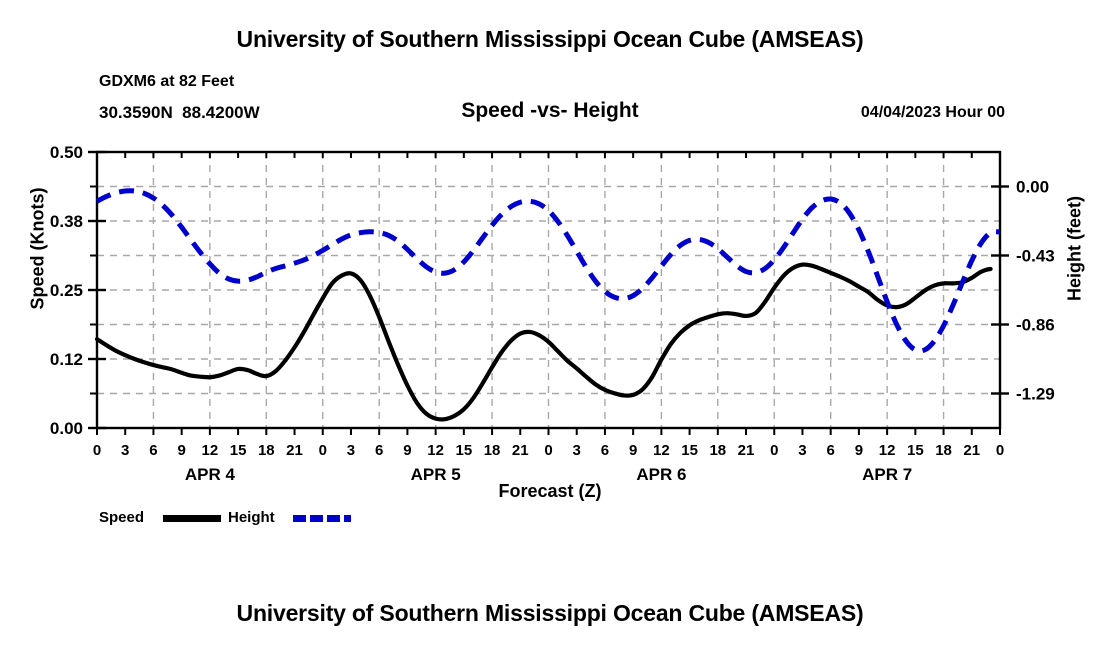 The height and width of the screenshot is (650, 1100). What do you see at coordinates (179, 112) in the screenshot?
I see `coordinates-label: 30.3590N 88.4200W` at bounding box center [179, 112].